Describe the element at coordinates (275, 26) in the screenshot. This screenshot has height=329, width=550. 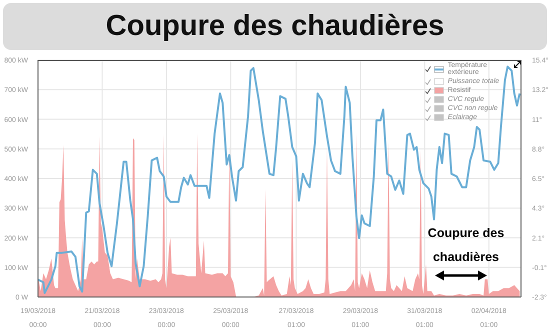
I see `chart-title: Coupure des chaudières` at that location.